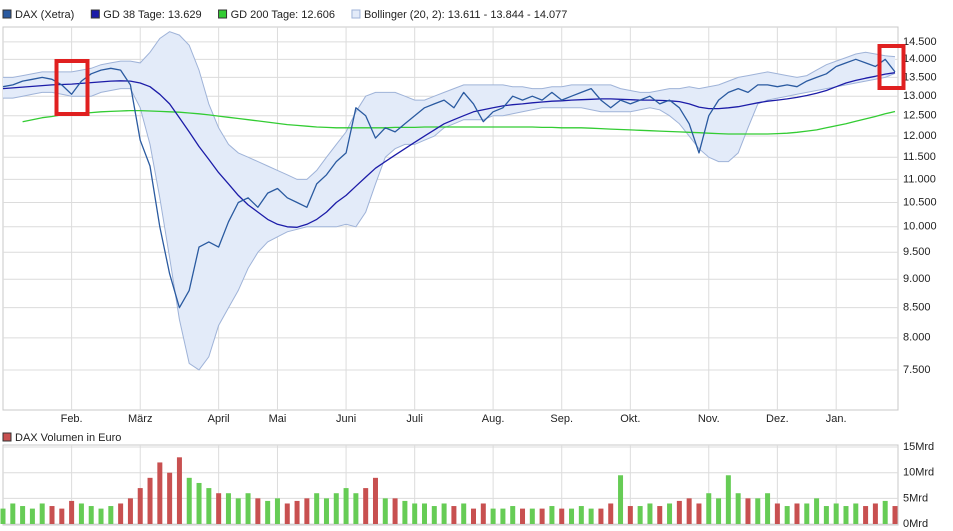 Image resolution: width=953 pixels, height=531 pixels. Describe the element at coordinates (140, 419) in the screenshot. I see `x-tick-label: März` at that location.